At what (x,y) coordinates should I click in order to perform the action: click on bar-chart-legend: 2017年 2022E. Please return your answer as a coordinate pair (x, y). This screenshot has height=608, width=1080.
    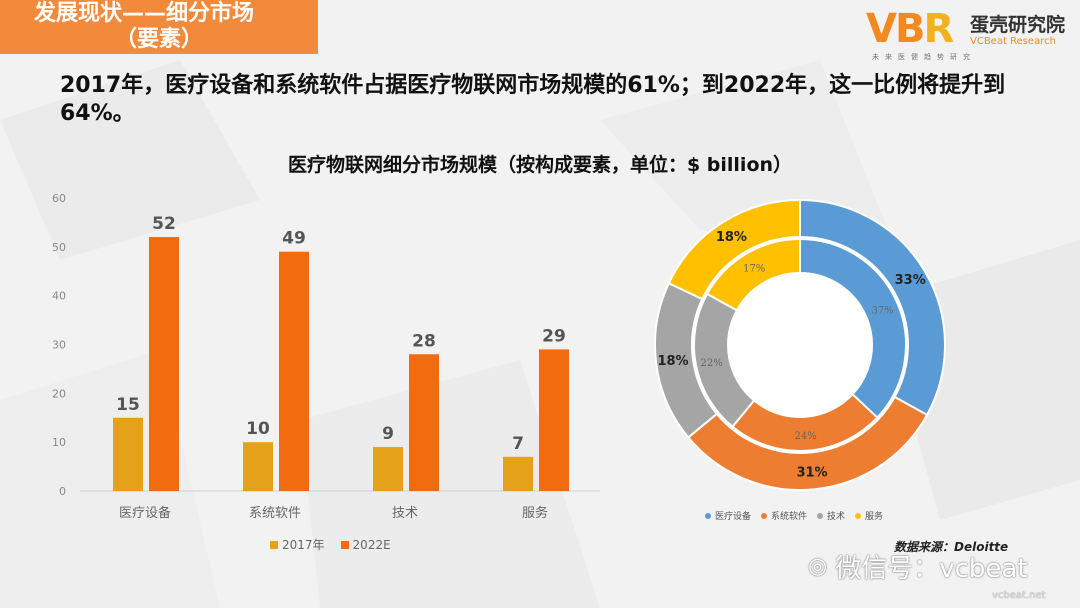
    Looking at the image, I should click on (330, 544).